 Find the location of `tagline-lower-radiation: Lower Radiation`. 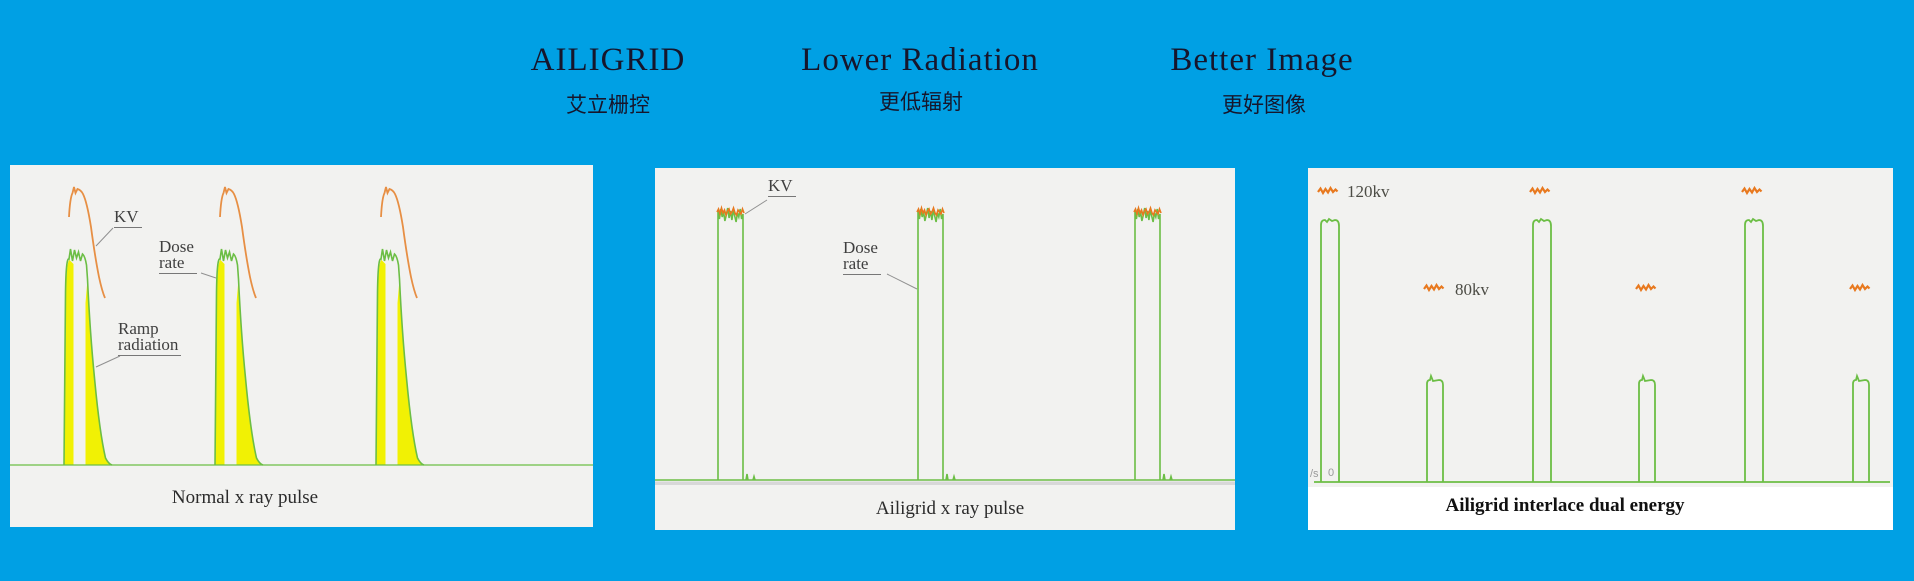

tagline-lower-radiation: Lower Radiation is located at coordinates (920, 60).